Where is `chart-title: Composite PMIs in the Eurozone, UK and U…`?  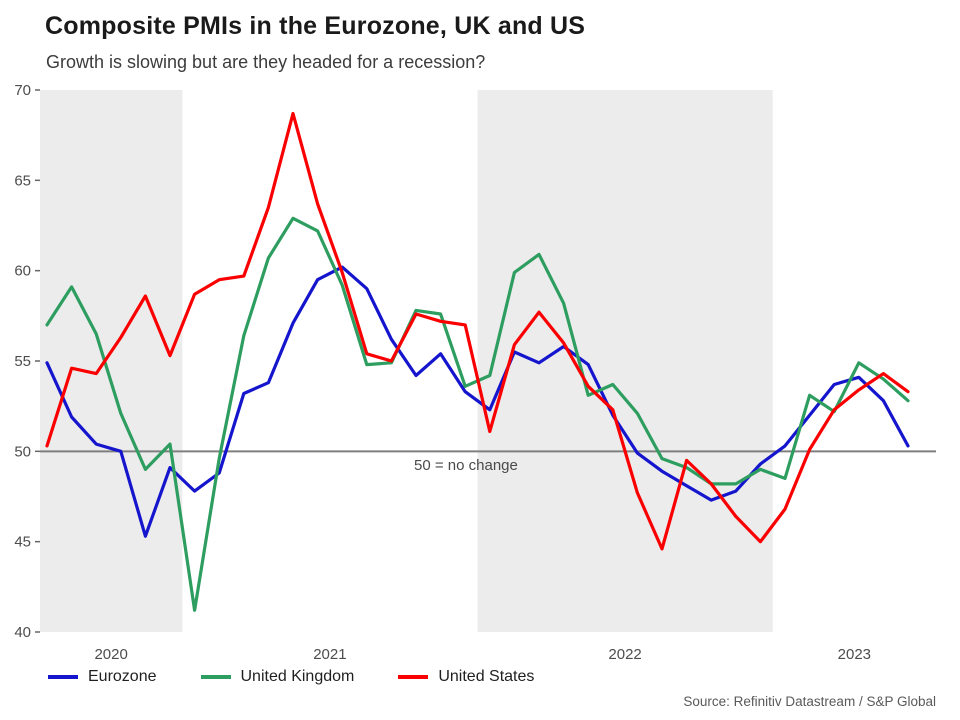
chart-title: Composite PMIs in the Eurozone, UK and U… is located at coordinates (315, 26).